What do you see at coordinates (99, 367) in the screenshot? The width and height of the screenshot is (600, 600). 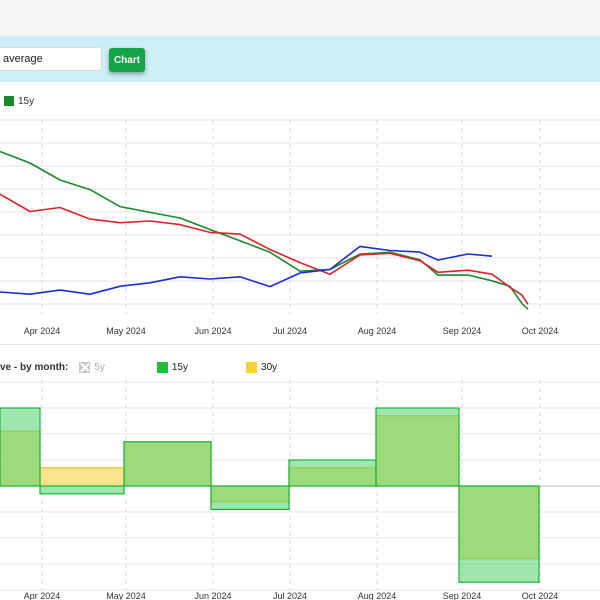 I see `legend-5y-label: 5y` at bounding box center [99, 367].